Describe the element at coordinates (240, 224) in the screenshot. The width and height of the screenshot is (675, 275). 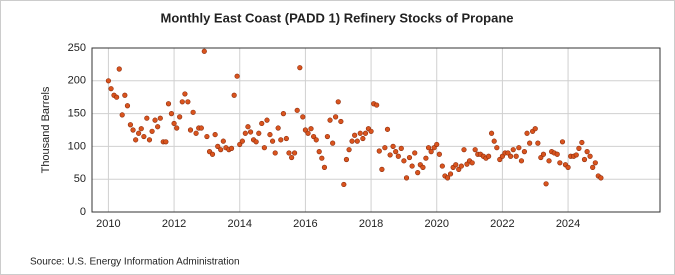
I see `x-tick-label: 2014` at that location.